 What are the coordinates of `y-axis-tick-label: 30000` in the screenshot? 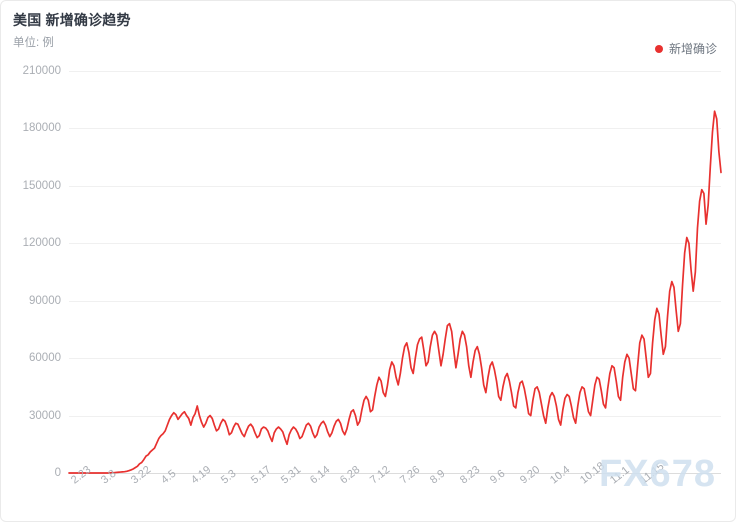 It's located at (45, 415).